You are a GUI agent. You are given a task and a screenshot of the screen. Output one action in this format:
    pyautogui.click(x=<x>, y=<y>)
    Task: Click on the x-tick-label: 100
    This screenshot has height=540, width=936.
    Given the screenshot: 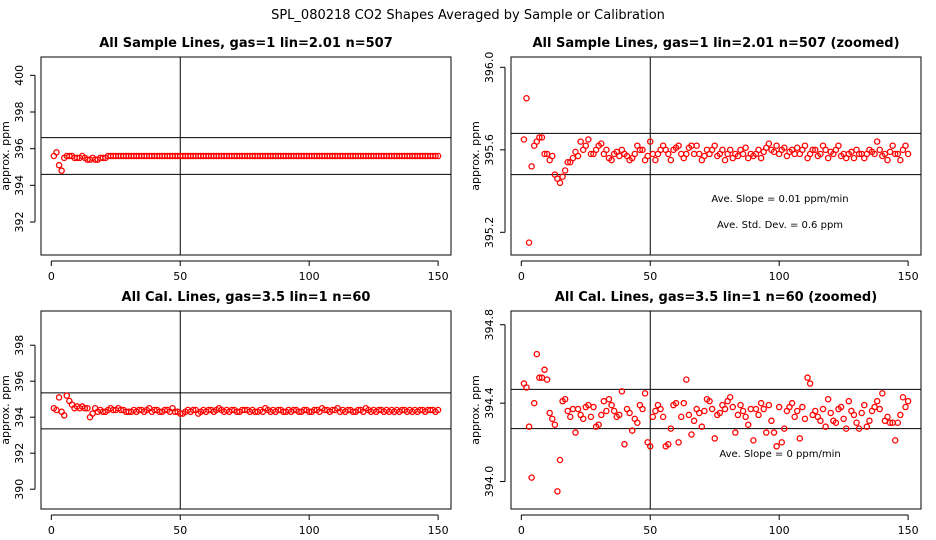 What is the action you would take?
    pyautogui.click(x=779, y=276)
    